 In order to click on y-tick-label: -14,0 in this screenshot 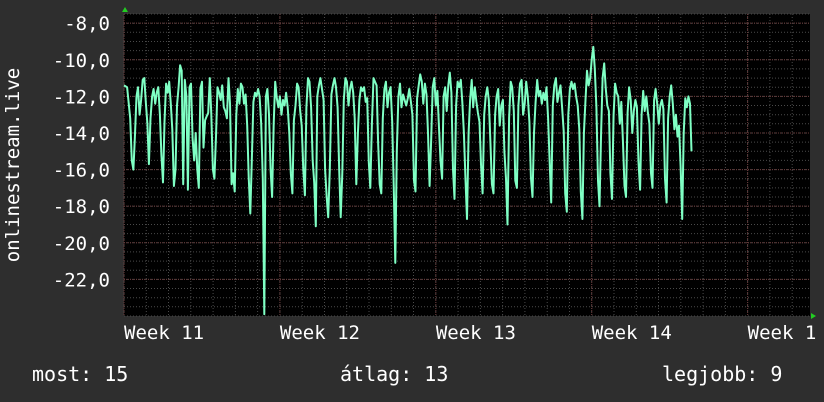, I will do `click(81, 134)`.